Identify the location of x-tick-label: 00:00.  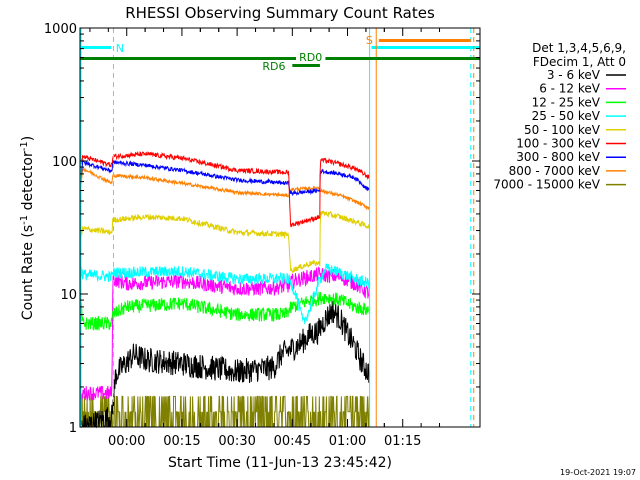
(126, 441).